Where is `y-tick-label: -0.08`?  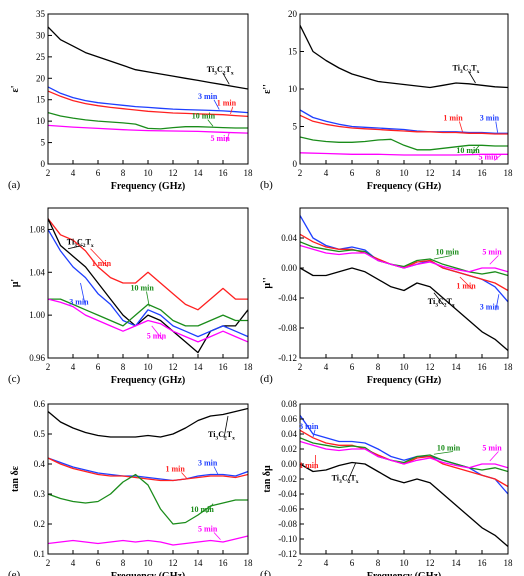 y-tick-label: -0.08 is located at coordinates (287, 524).